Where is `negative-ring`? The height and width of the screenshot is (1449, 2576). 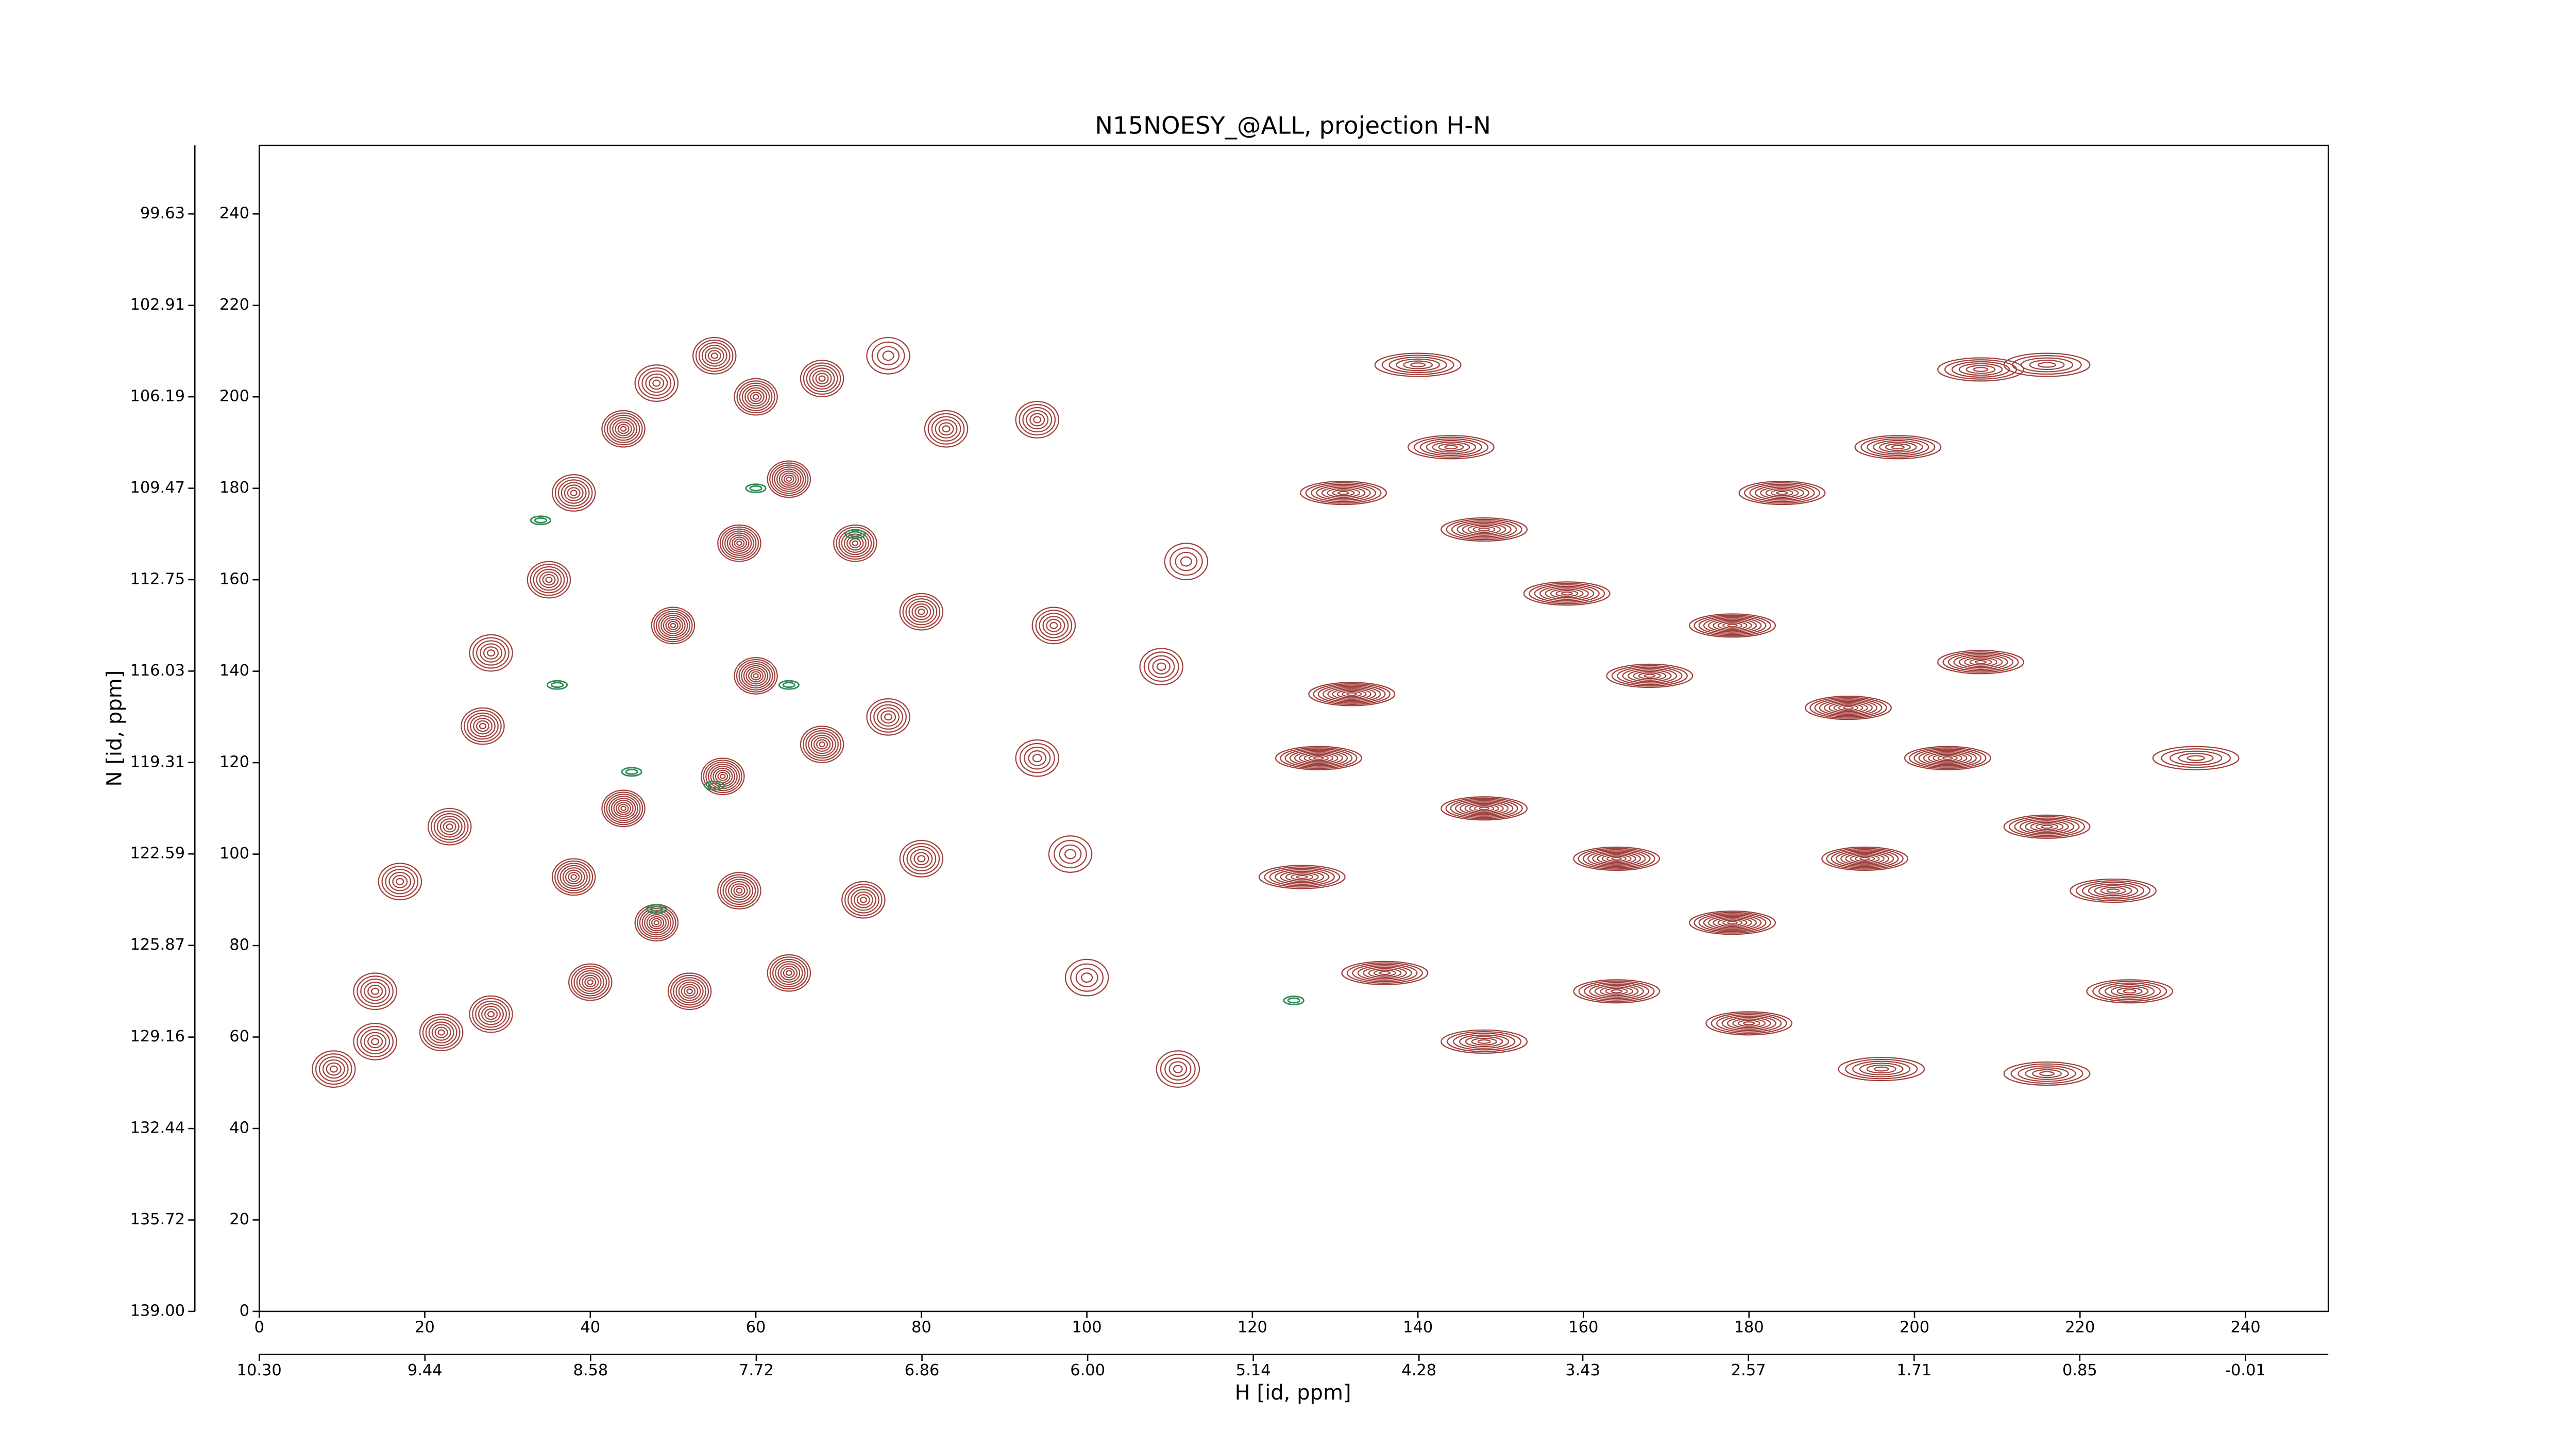 negative-ring is located at coordinates (557, 685).